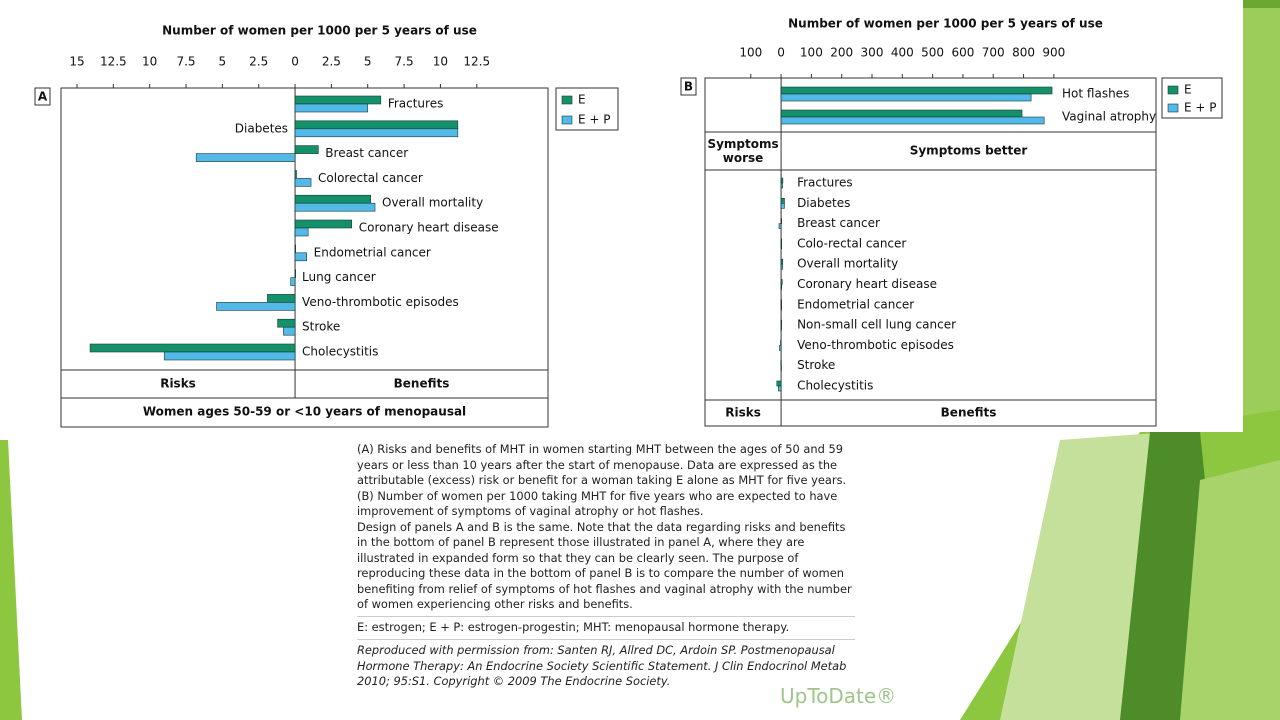  What do you see at coordinates (855, 304) in the screenshot?
I see `category-label: Endometrial cancer` at bounding box center [855, 304].